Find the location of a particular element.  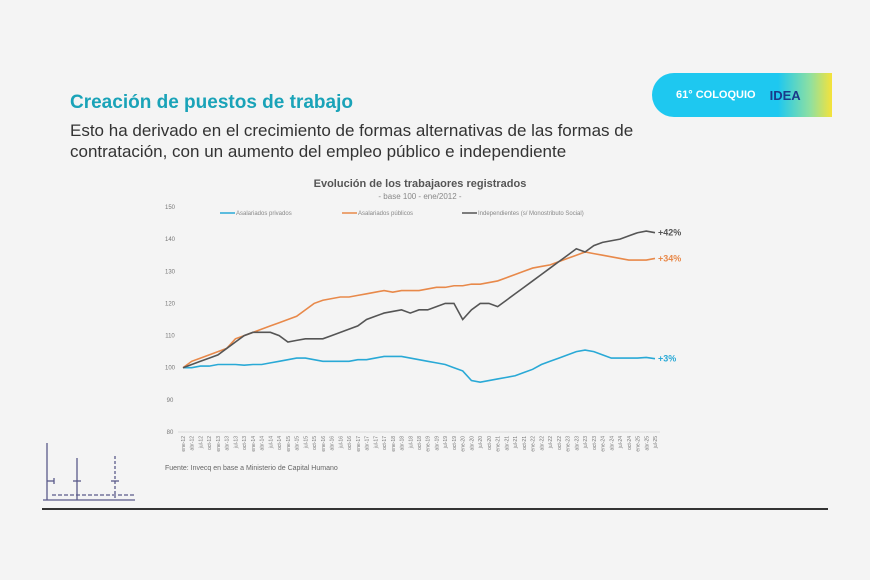

x-tick-label: oct-19 is located at coordinates (455, 443).